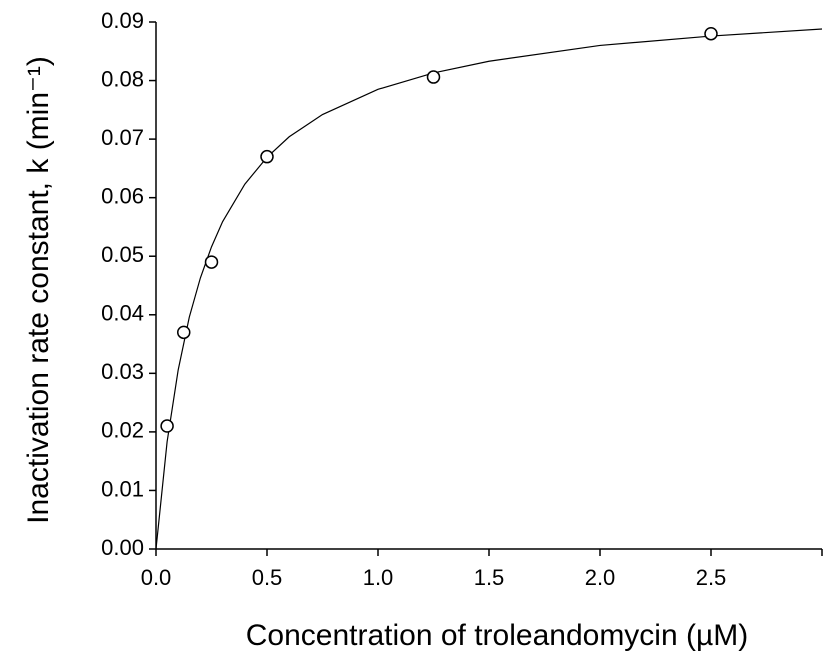 Image resolution: width=827 pixels, height=668 pixels. I want to click on x-tick-label: 2.0, so click(600, 577).